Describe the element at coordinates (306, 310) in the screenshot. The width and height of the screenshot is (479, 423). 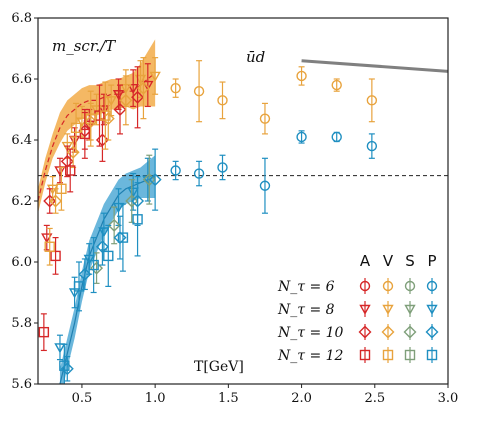
I see `legend-row-label: N_τ = 8` at that location.